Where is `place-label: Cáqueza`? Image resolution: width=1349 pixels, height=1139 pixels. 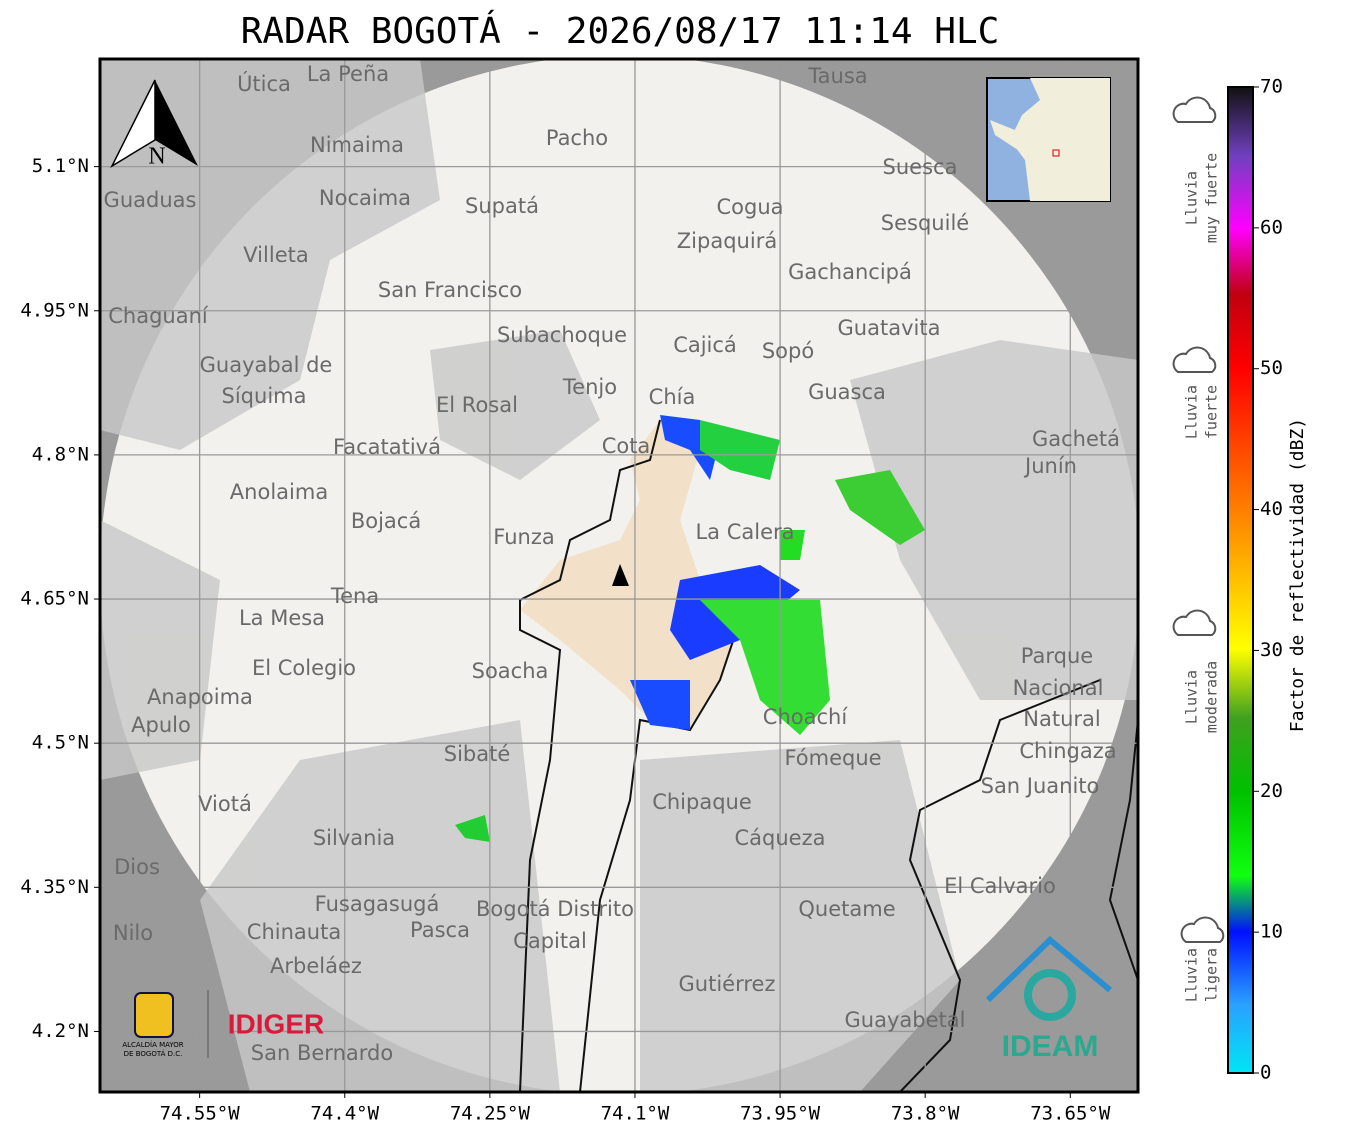
place-label: Cáqueza is located at coordinates (780, 838).